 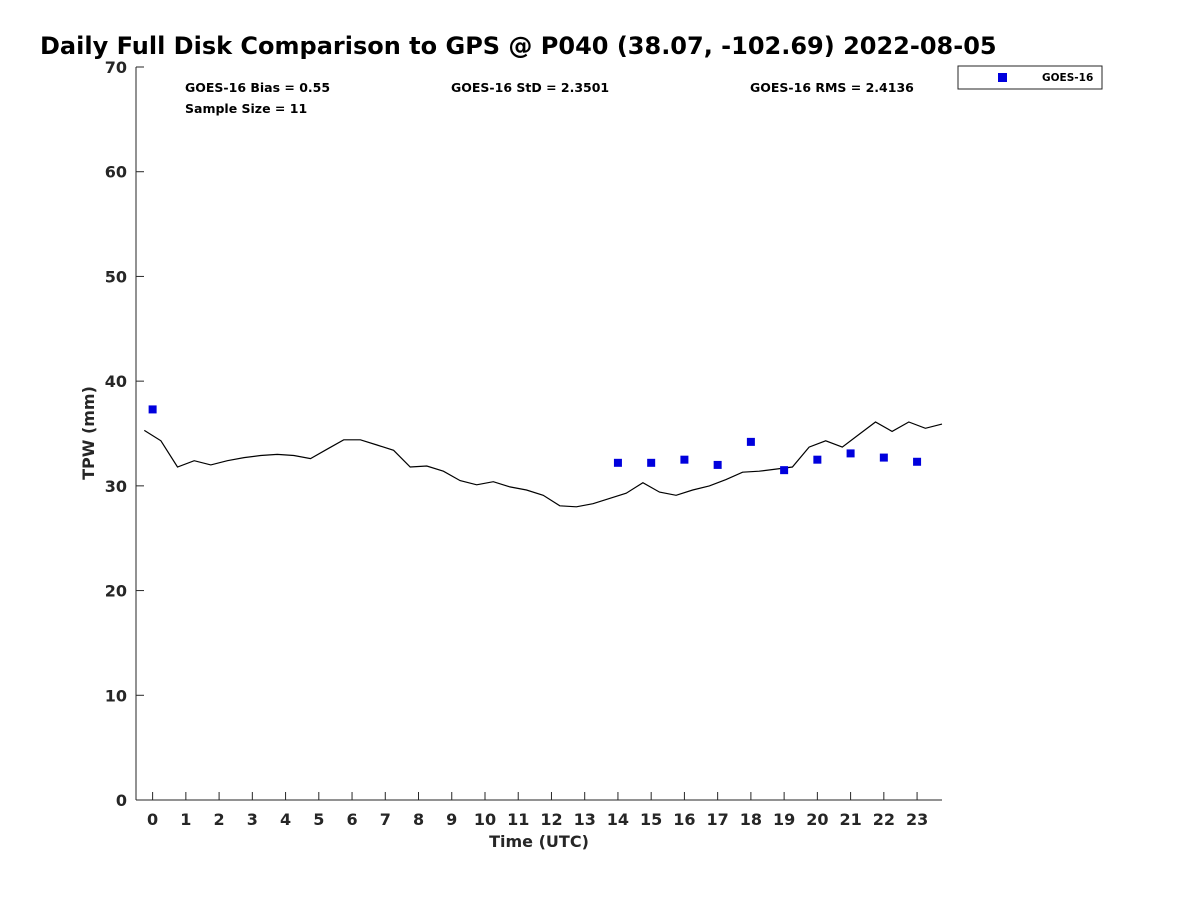 What do you see at coordinates (252, 819) in the screenshot?
I see `x-tick-label: 3` at bounding box center [252, 819].